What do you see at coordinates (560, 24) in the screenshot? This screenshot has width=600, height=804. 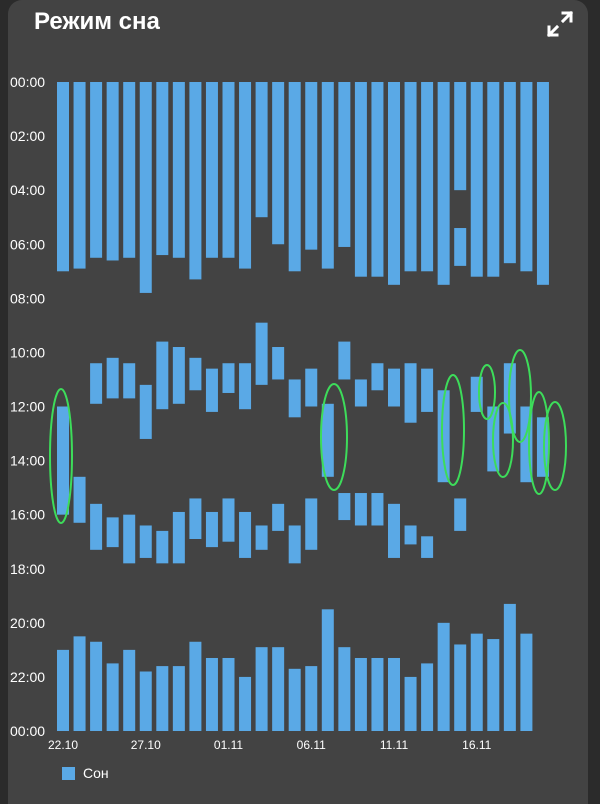 I see `expand-icon` at bounding box center [560, 24].